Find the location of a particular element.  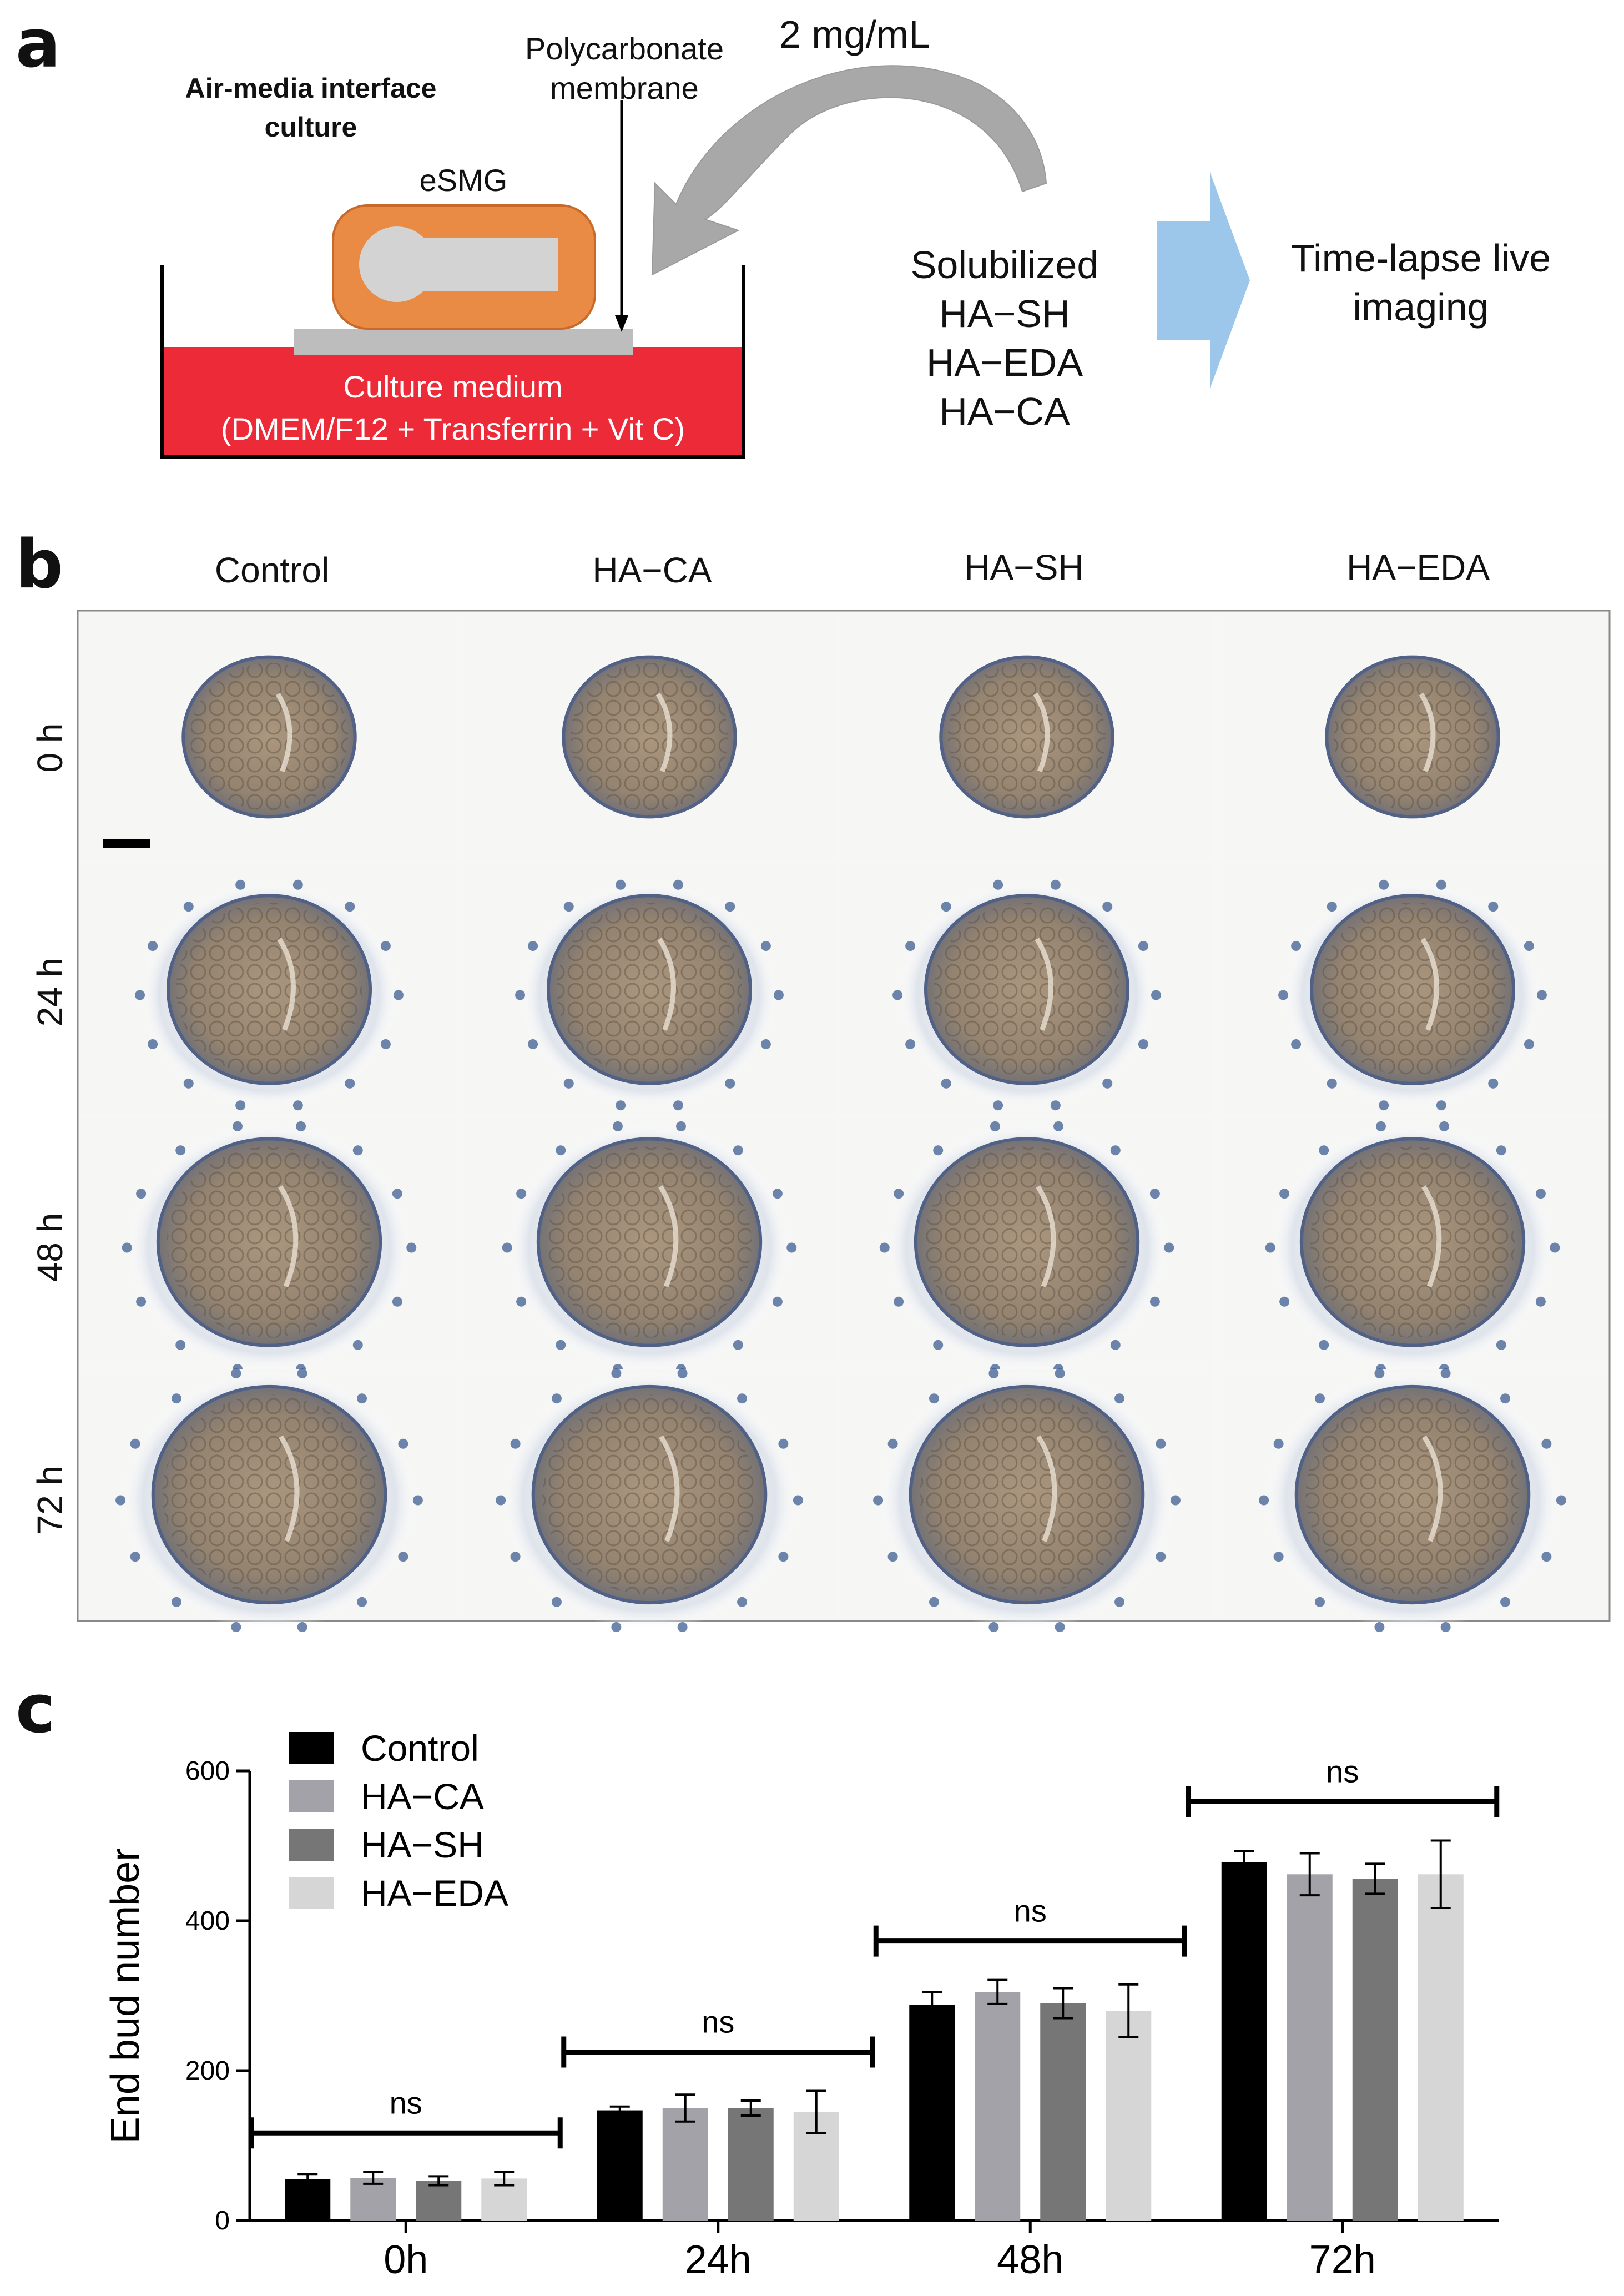

y-tick-label: 600 is located at coordinates (207, 1771).